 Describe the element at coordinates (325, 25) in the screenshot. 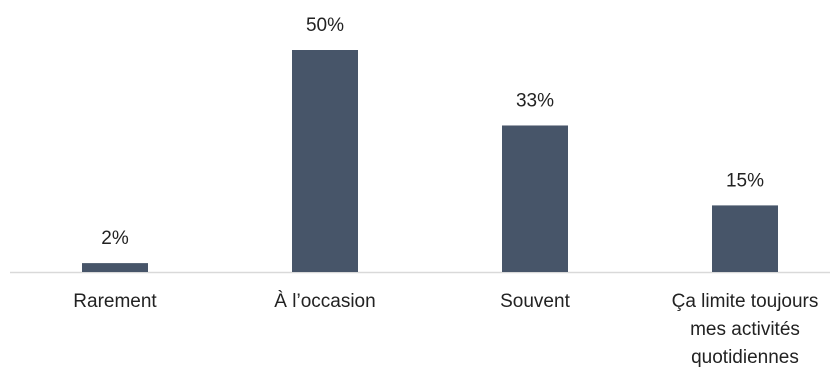

I see `data-label-2: 50%` at that location.